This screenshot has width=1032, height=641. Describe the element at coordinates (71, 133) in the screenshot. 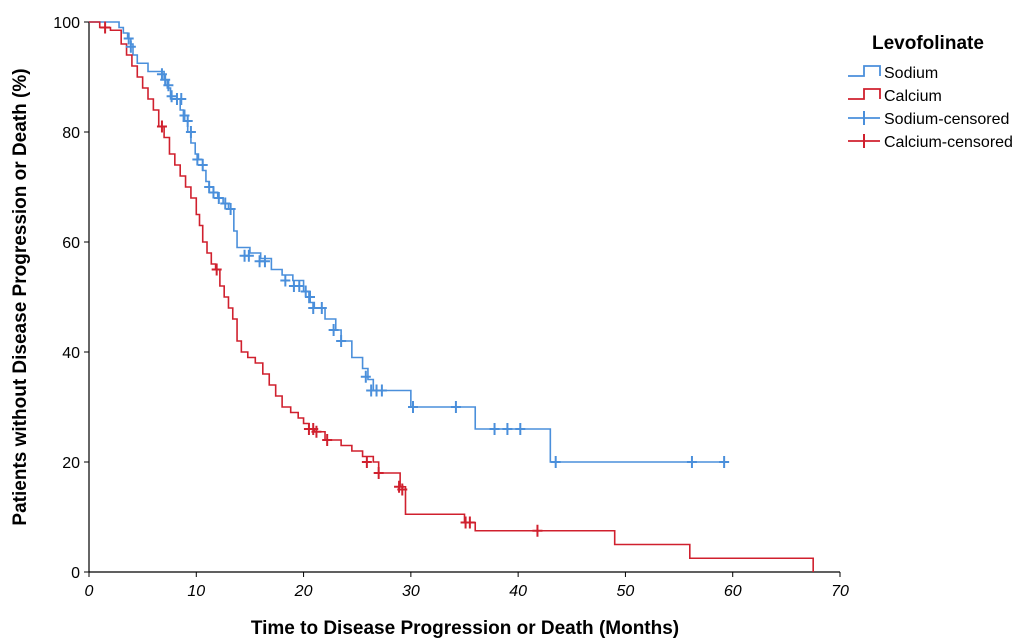

I see `y-tick-label: 80` at that location.